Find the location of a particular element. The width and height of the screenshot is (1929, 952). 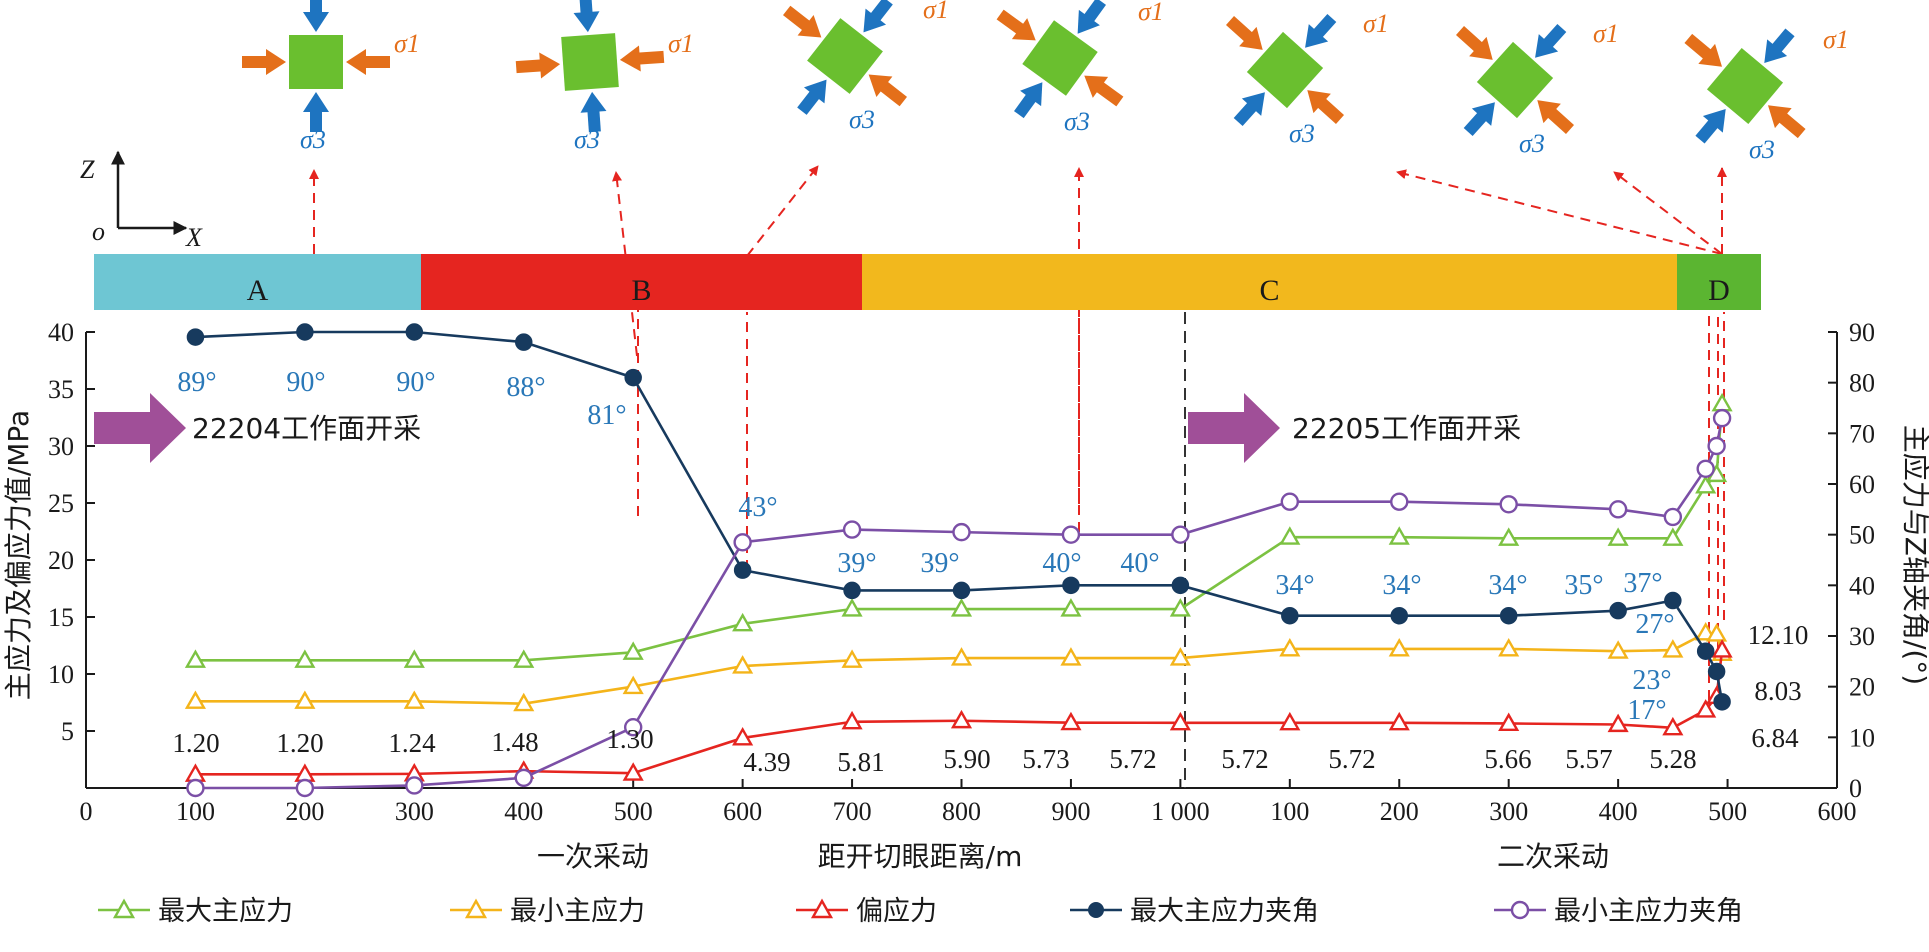

axis-symbol-z: Z is located at coordinates (87, 169).